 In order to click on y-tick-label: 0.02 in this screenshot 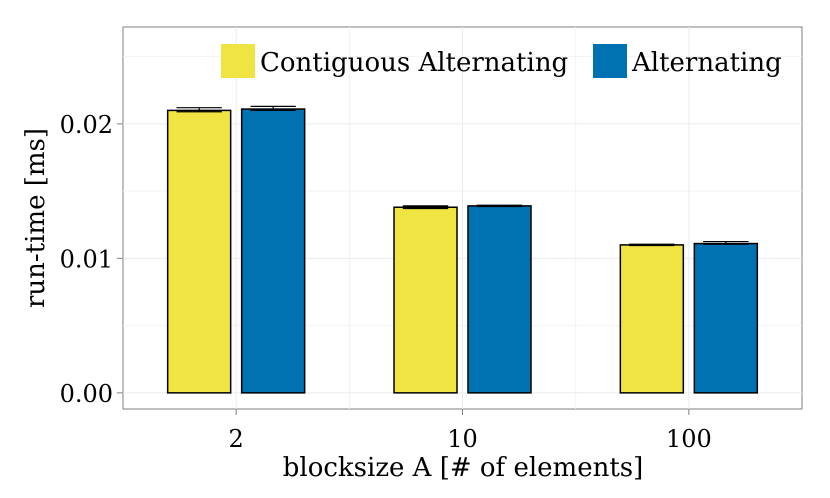, I will do `click(86, 125)`.